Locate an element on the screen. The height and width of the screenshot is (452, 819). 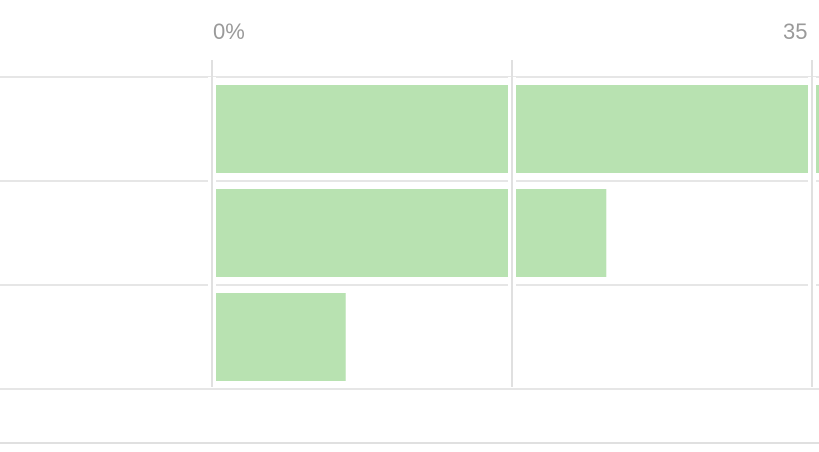
x-tick-label: 0% is located at coordinates (229, 31).